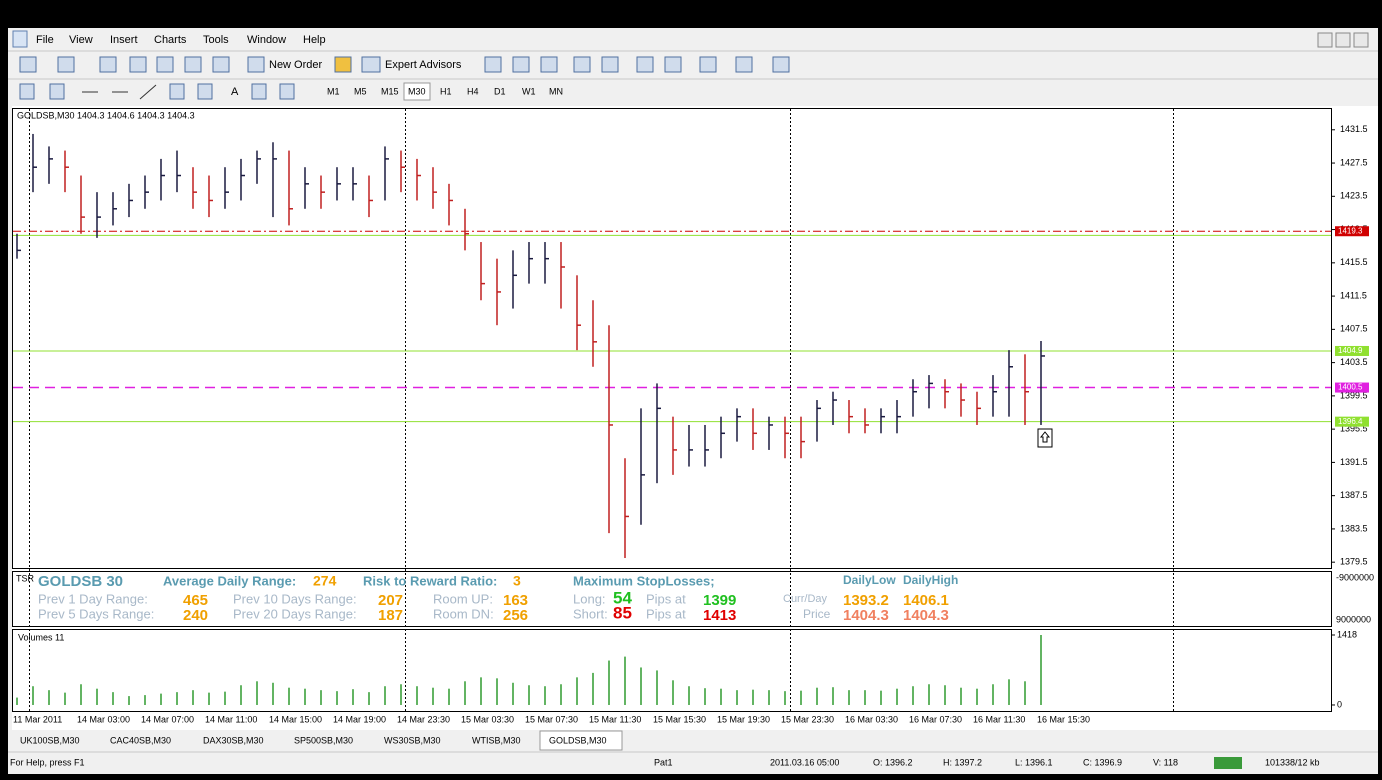  What do you see at coordinates (235, 92) in the screenshot?
I see `toolbar-label: A` at bounding box center [235, 92].